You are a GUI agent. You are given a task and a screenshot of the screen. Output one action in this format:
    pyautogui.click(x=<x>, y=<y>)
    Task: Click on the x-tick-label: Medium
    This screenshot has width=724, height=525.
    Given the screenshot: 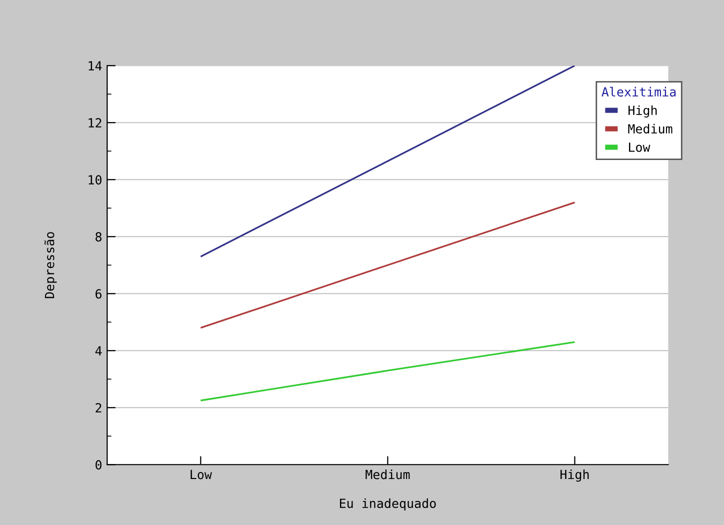 What is the action you would take?
    pyautogui.click(x=388, y=475)
    